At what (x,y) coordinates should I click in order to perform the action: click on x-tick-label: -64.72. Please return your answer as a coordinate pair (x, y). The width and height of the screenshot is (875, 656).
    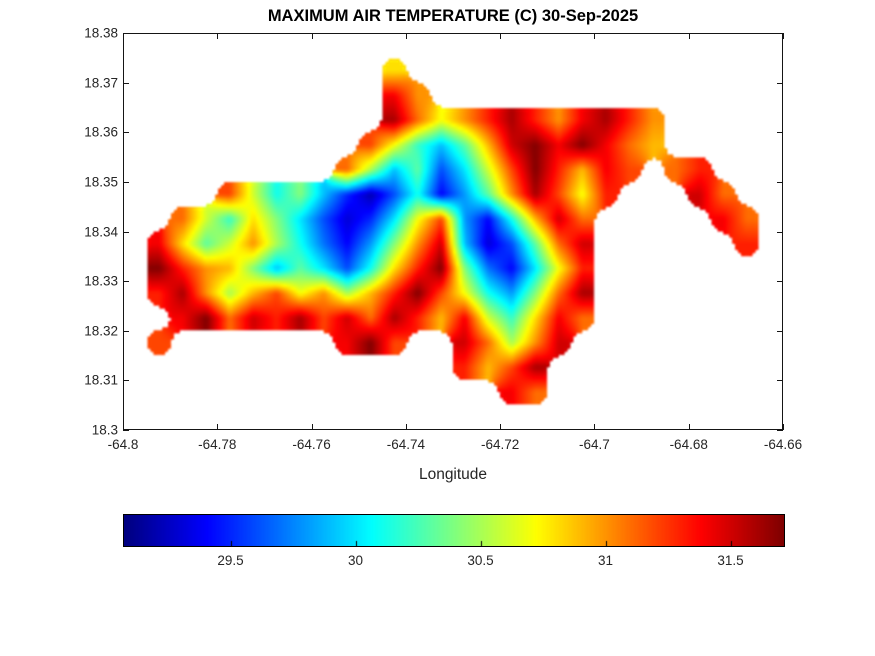
    Looking at the image, I should click on (500, 444).